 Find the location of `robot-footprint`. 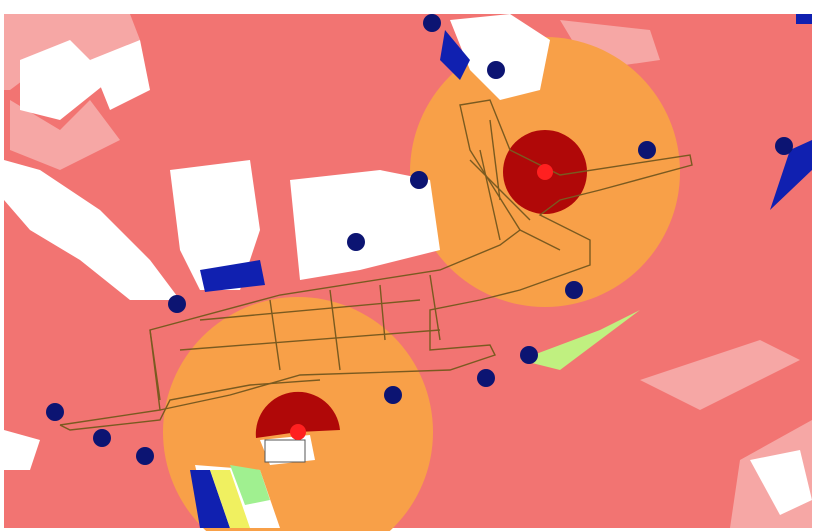

robot-footprint is located at coordinates (285, 451).